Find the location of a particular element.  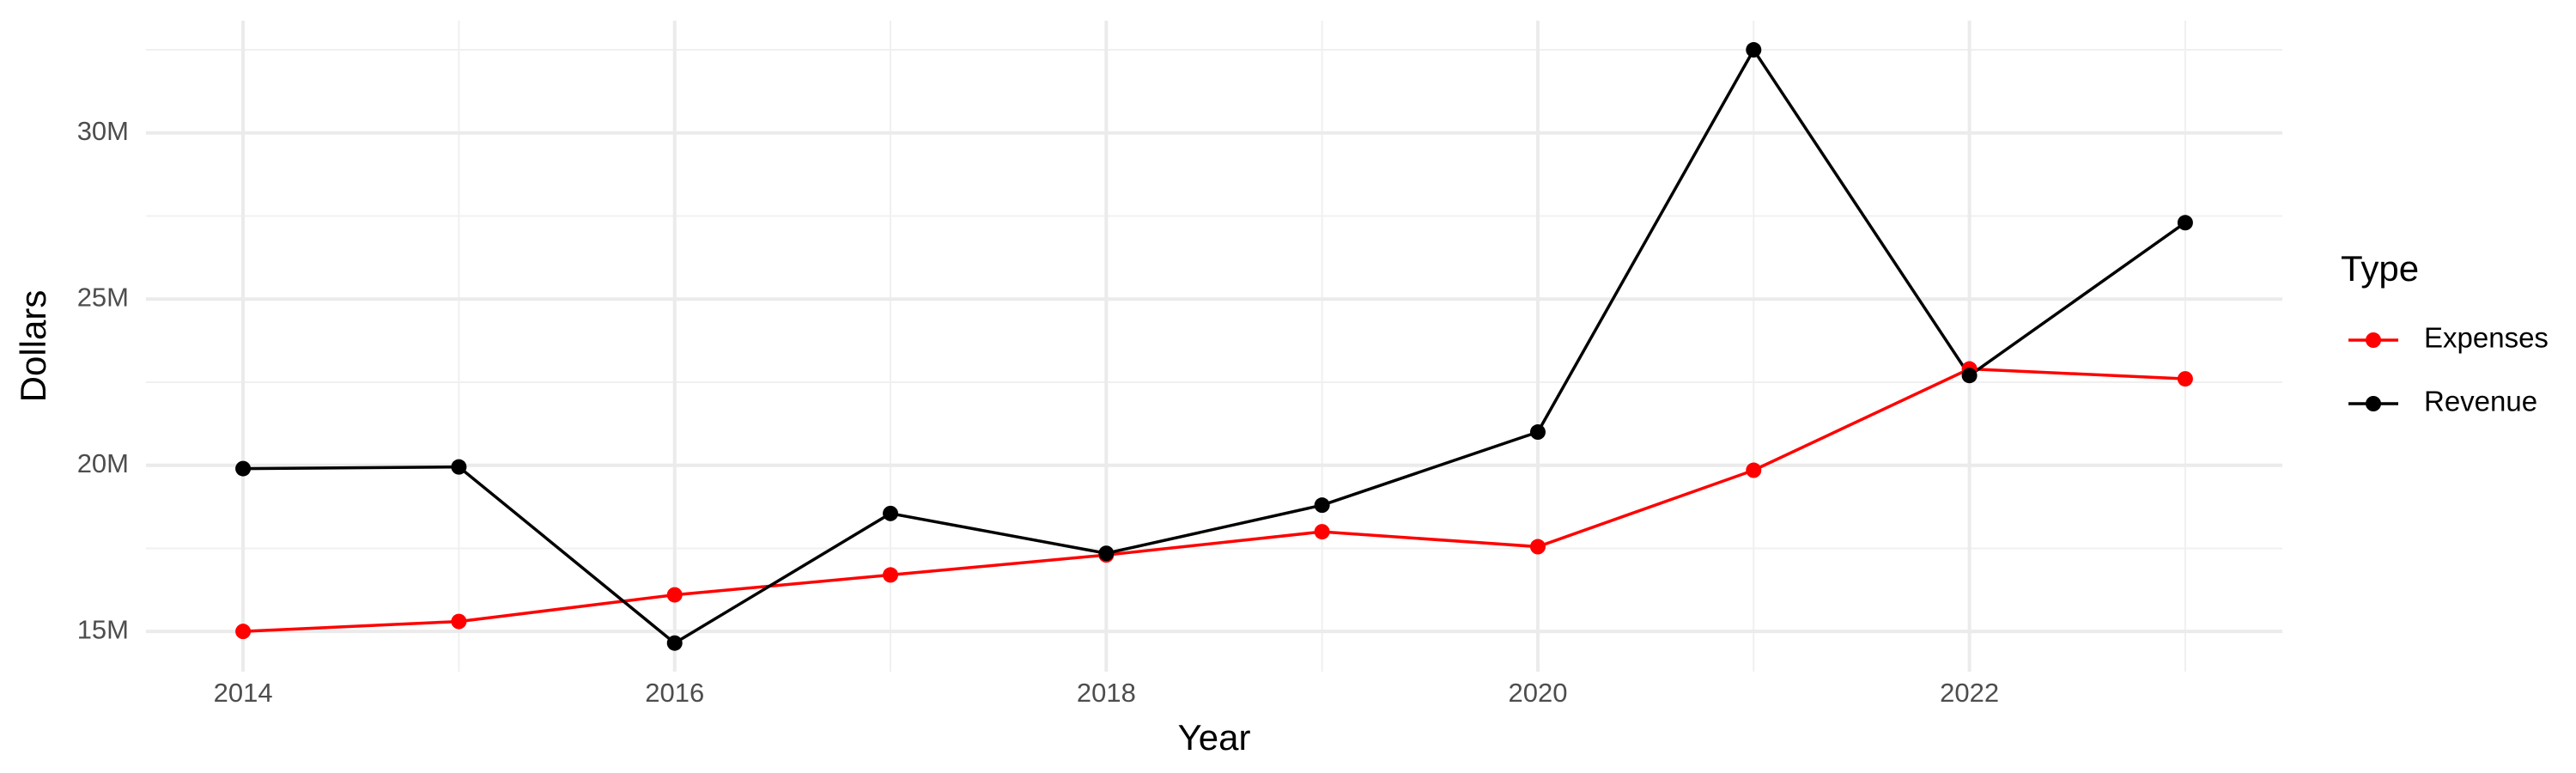

y-axis-title: Dollars is located at coordinates (33, 346).